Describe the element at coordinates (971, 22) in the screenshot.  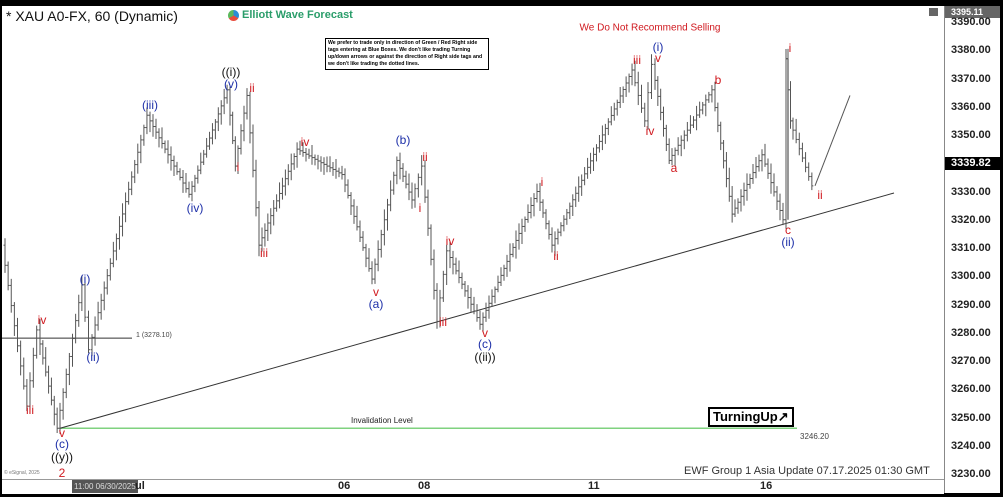
I see `price-tick: 3390.00` at that location.